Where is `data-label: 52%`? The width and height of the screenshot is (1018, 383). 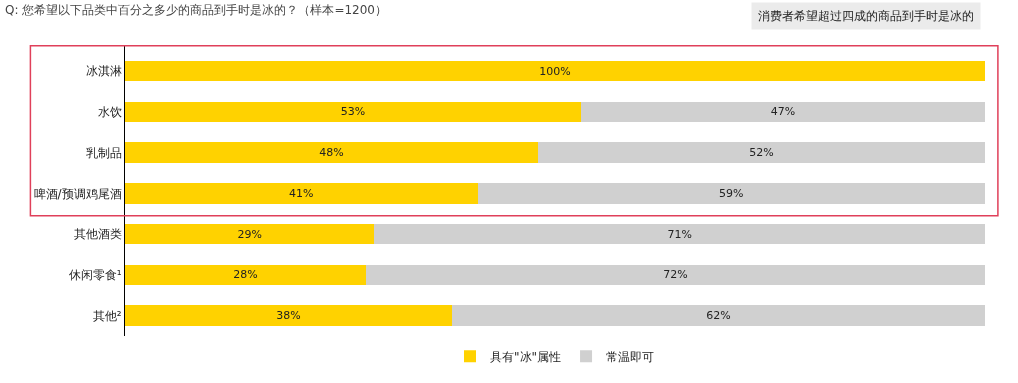
data-label: 52% is located at coordinates (761, 153).